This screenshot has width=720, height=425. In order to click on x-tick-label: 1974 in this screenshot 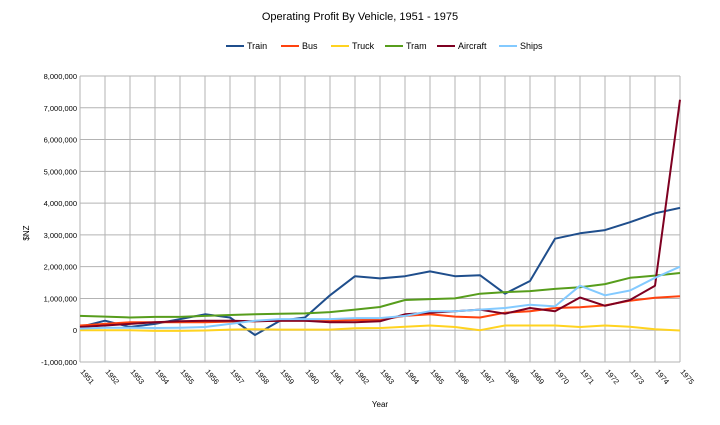, I will do `click(662, 377)`.